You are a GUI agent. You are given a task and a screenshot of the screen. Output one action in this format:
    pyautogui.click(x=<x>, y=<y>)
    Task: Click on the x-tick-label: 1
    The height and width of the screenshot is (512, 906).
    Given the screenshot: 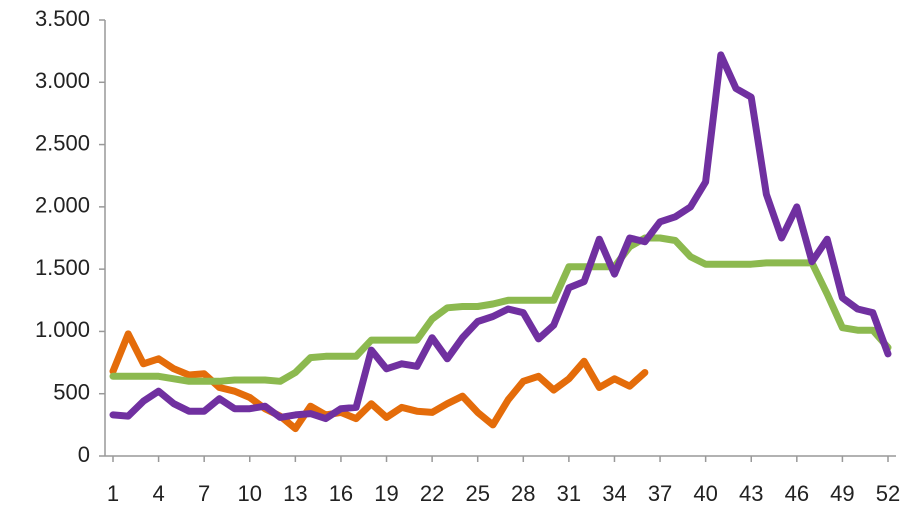 What is the action you would take?
    pyautogui.click(x=113, y=493)
    